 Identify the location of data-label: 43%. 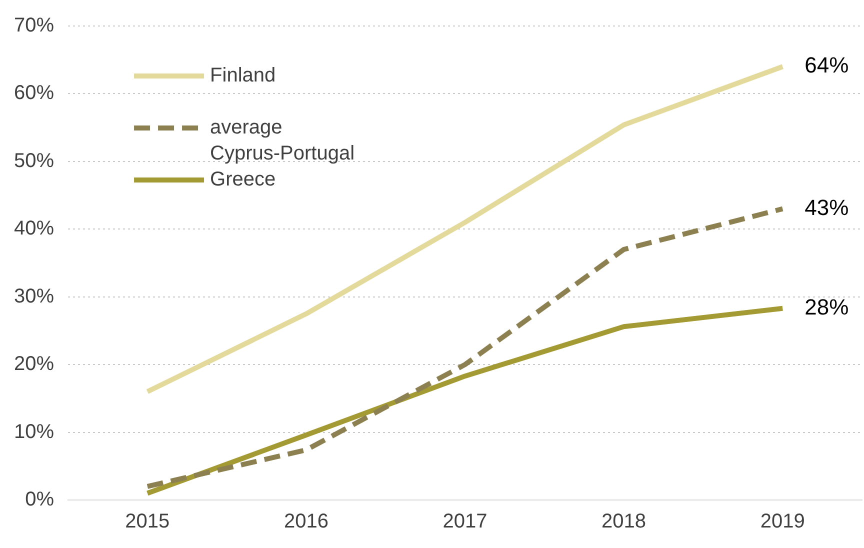
(826, 207).